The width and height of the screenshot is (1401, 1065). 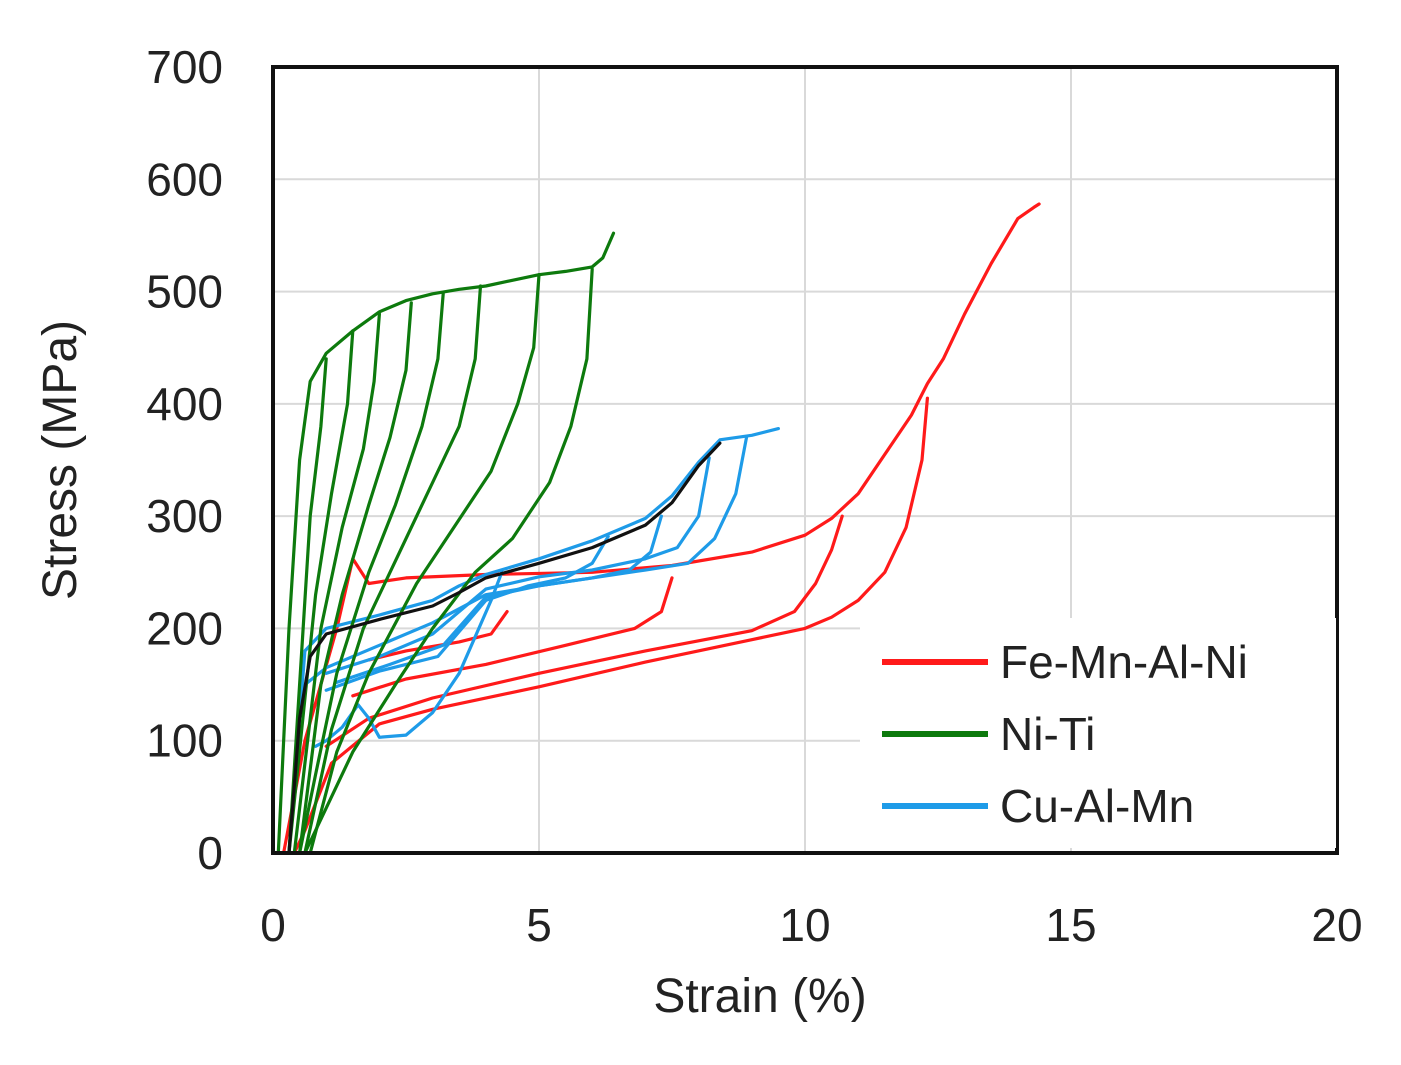 I want to click on x-axis-title: Strain (%), so click(x=759, y=996).